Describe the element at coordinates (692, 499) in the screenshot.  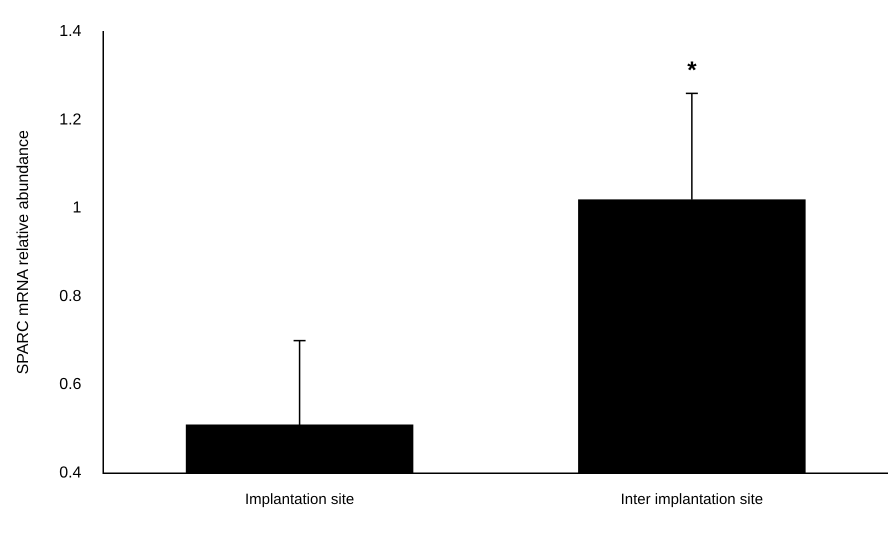
I see `x-tick-label: Inter implantation site` at that location.